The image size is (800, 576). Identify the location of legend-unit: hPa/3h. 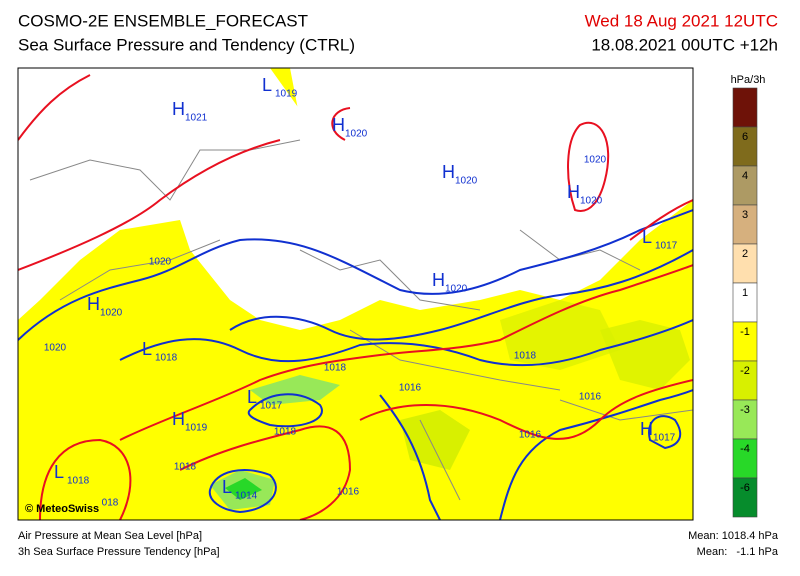
(748, 80).